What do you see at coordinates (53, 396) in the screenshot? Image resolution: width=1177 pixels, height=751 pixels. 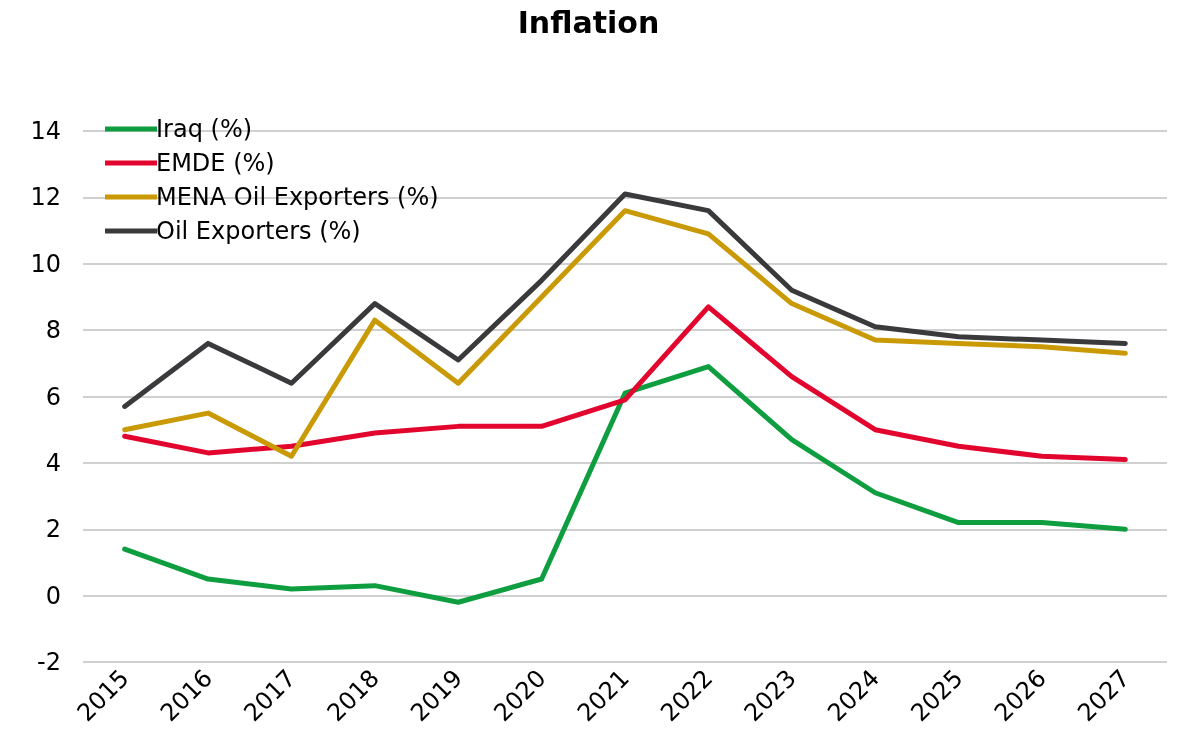 I see `y-tick-label: 6` at bounding box center [53, 396].